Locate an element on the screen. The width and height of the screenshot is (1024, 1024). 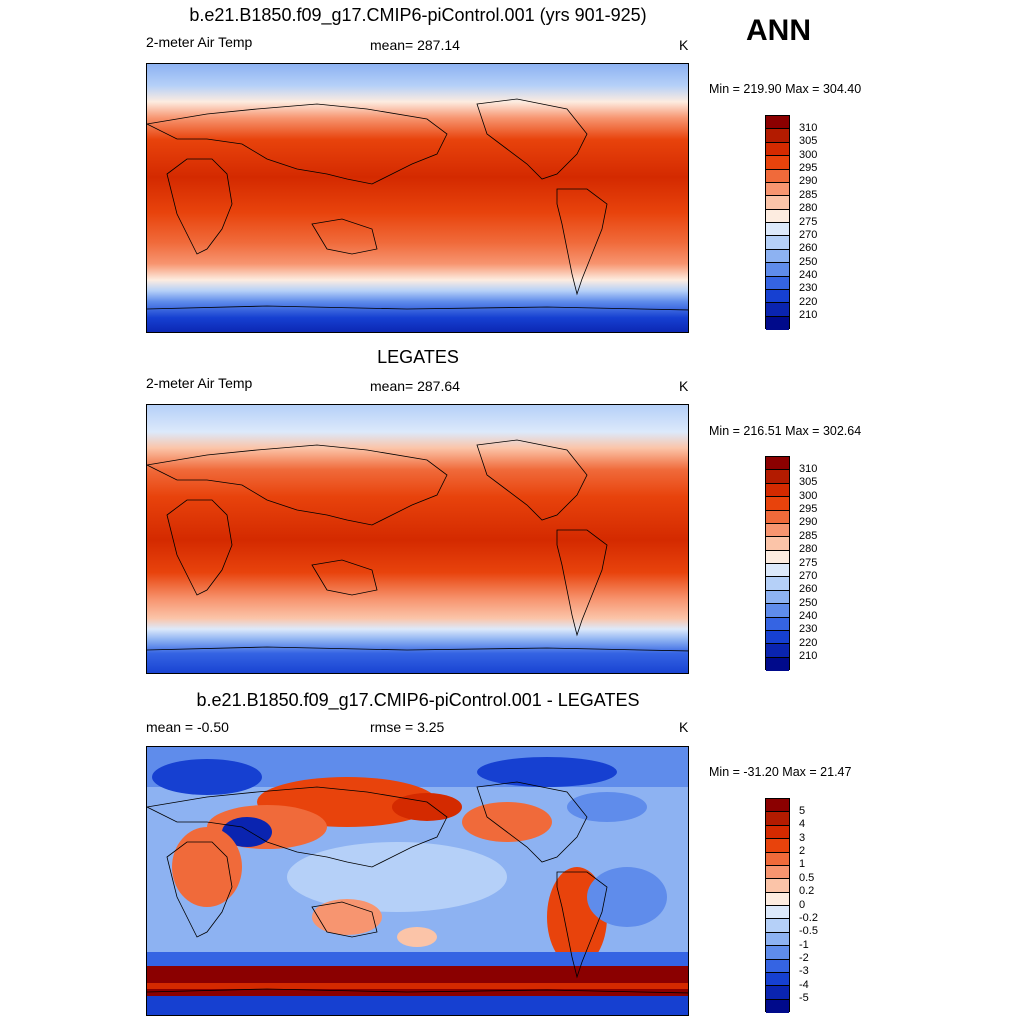
panel-3-colorbar-tick-label: -0.5 is located at coordinates (808, 931).